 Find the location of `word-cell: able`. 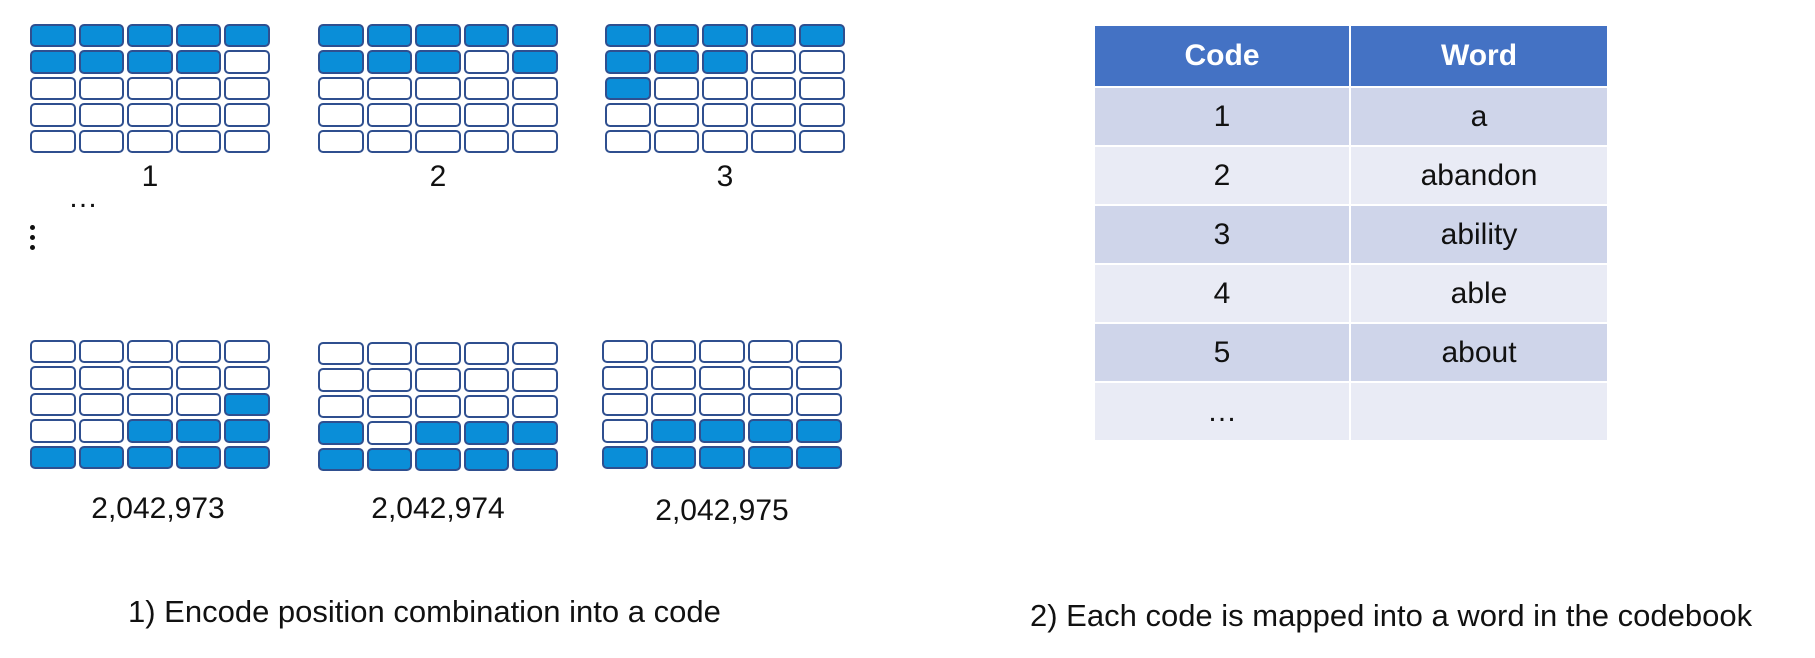

word-cell: able is located at coordinates (1479, 293).